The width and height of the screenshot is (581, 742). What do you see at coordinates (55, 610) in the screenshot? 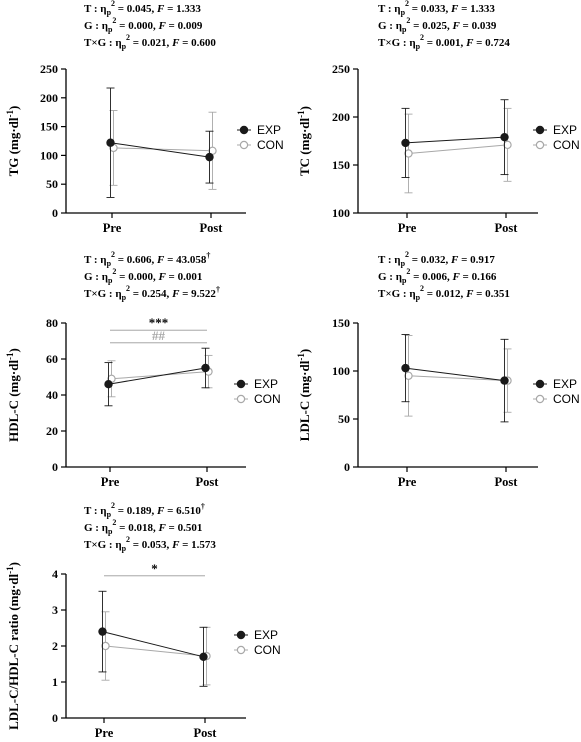
I see `y-tick-label: 3` at bounding box center [55, 610].